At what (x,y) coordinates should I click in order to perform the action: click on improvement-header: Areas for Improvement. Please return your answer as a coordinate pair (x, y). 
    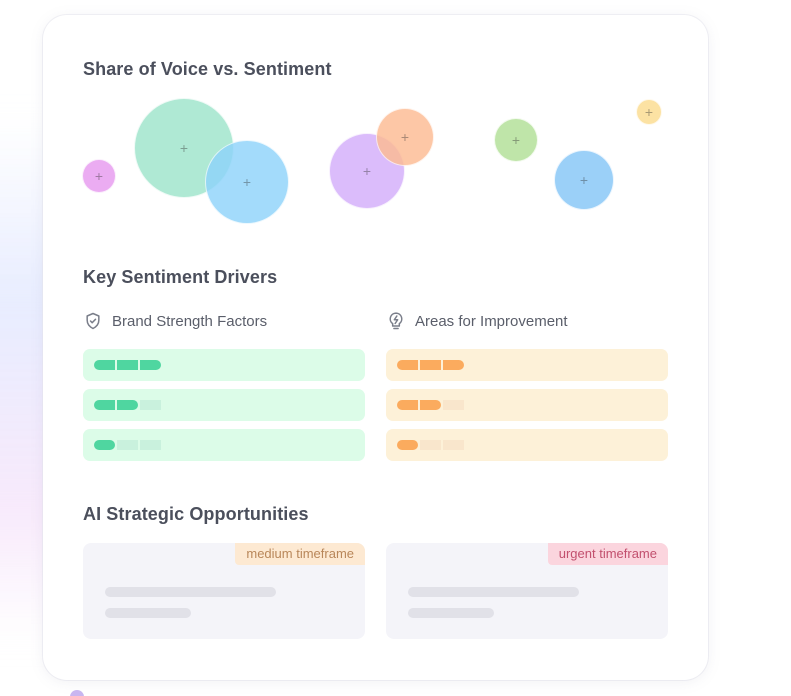
    Looking at the image, I should click on (477, 321).